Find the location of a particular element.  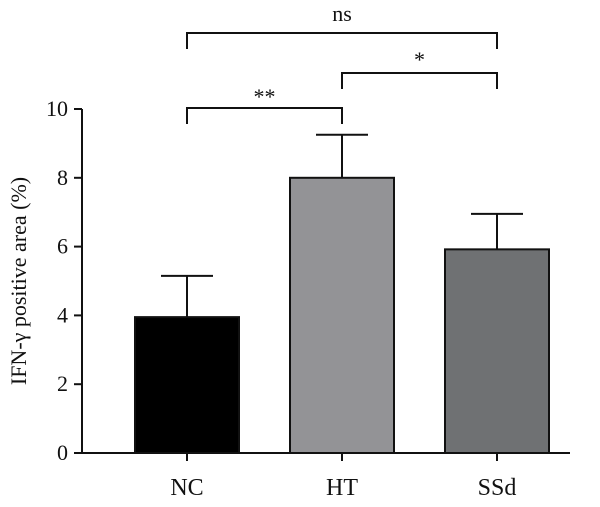

y-axis-title: IFN-γ positive area (%) is located at coordinates (18, 281).